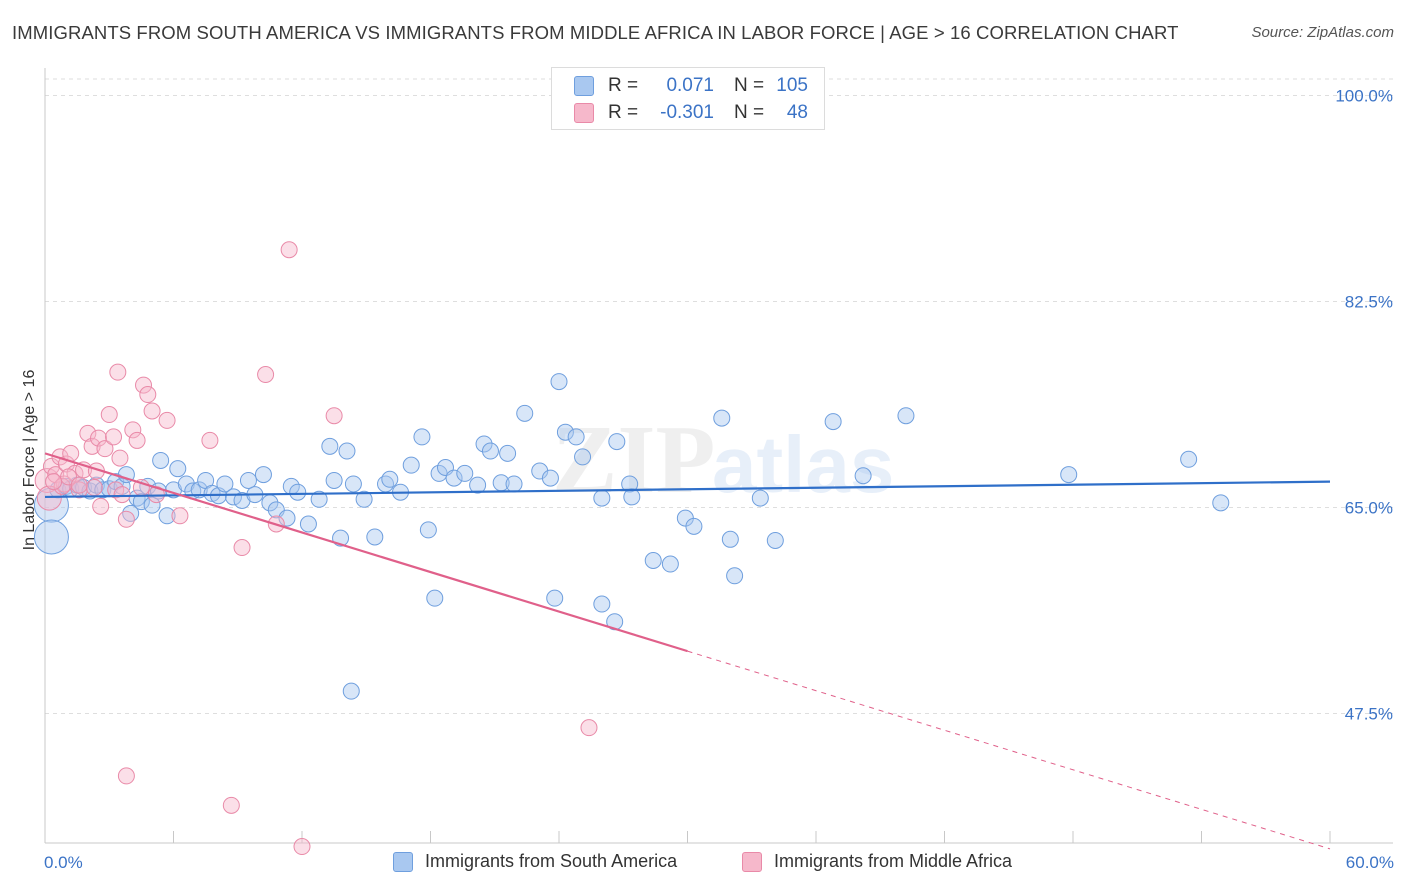 Image resolution: width=1406 pixels, height=892 pixels. Describe the element at coordinates (403, 861) in the screenshot. I see `legend-swatch-blue` at that location.